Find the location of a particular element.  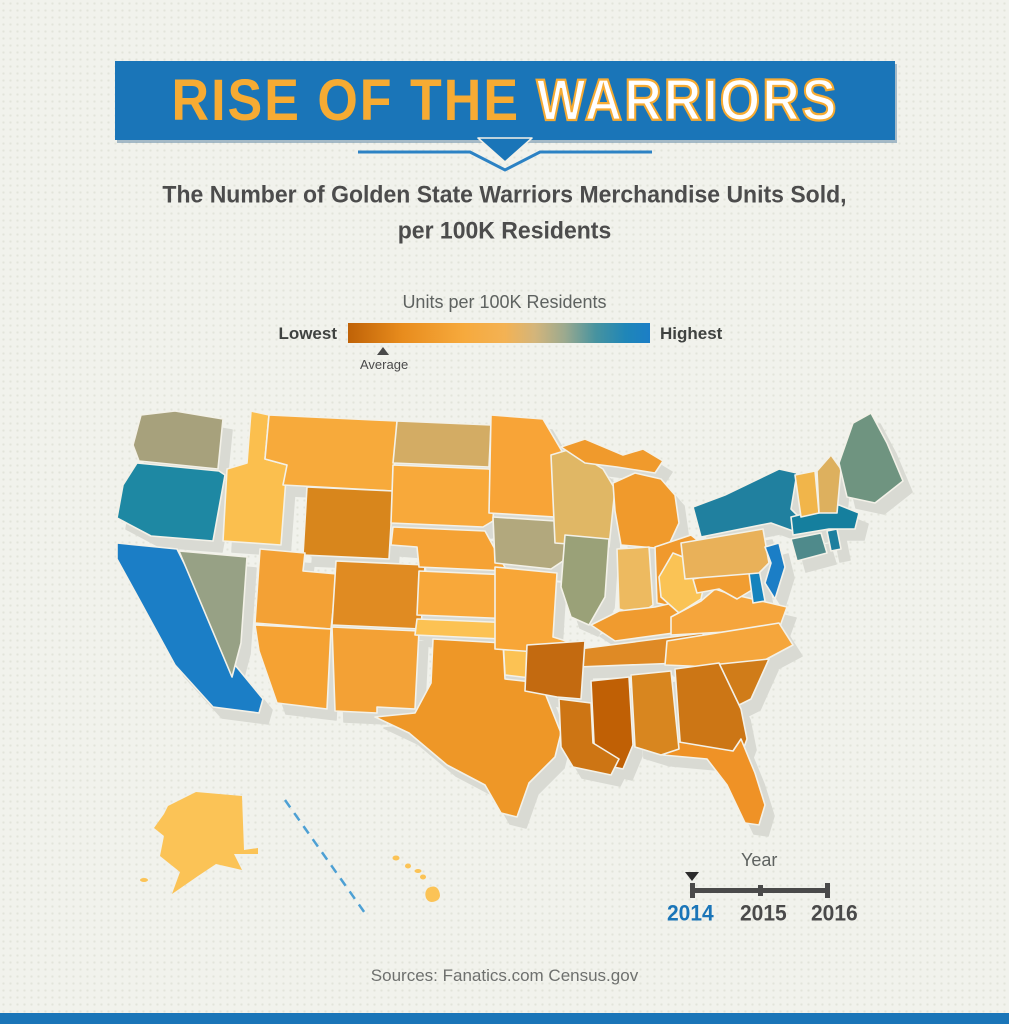

state-hi-maui is located at coordinates (423, 877).